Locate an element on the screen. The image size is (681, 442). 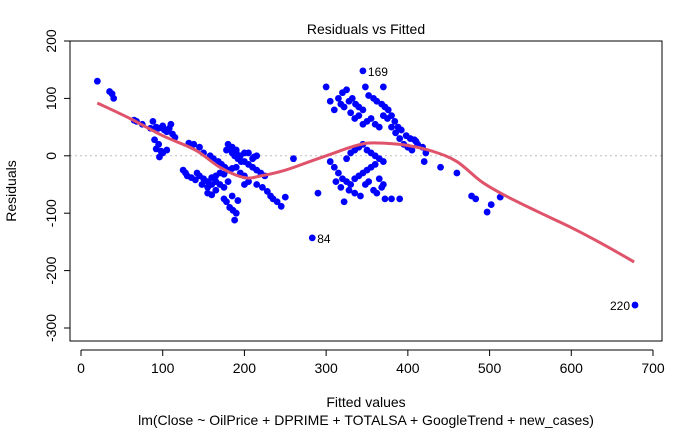
x-tick-label: 0 is located at coordinates (81, 368).